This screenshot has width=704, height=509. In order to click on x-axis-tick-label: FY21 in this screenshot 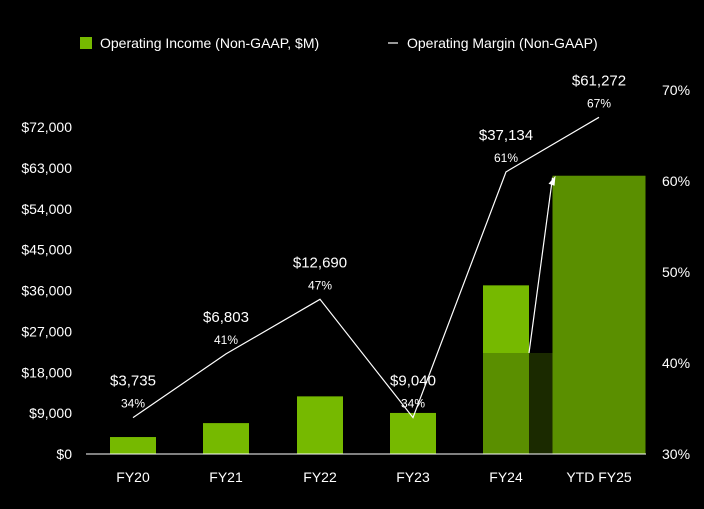, I will do `click(226, 477)`.